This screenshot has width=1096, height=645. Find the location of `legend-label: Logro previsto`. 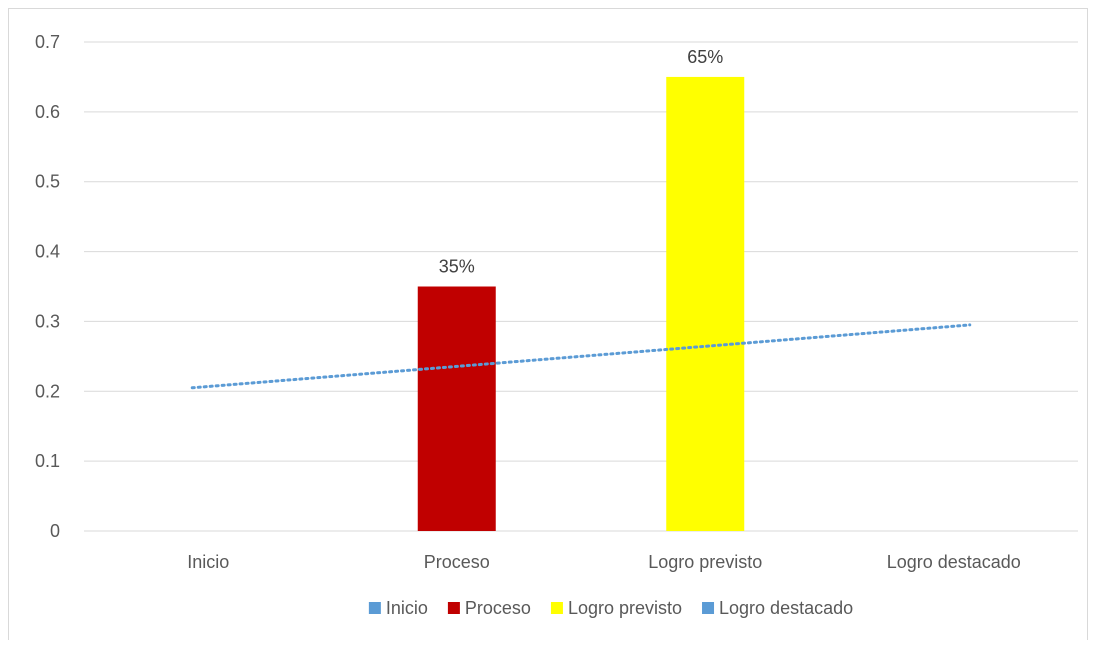

legend-label: Logro previsto is located at coordinates (625, 608).